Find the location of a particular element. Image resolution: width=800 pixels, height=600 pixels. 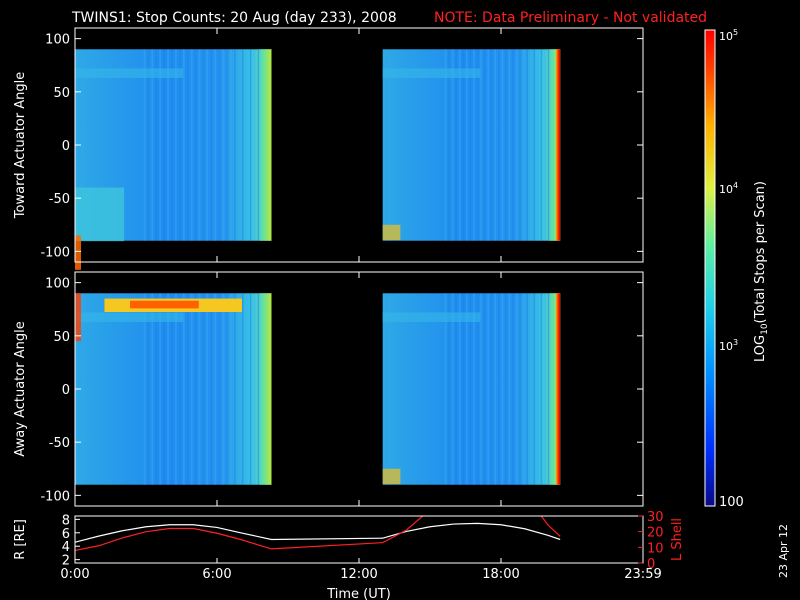

y-tick-label: 6 is located at coordinates (66, 534).